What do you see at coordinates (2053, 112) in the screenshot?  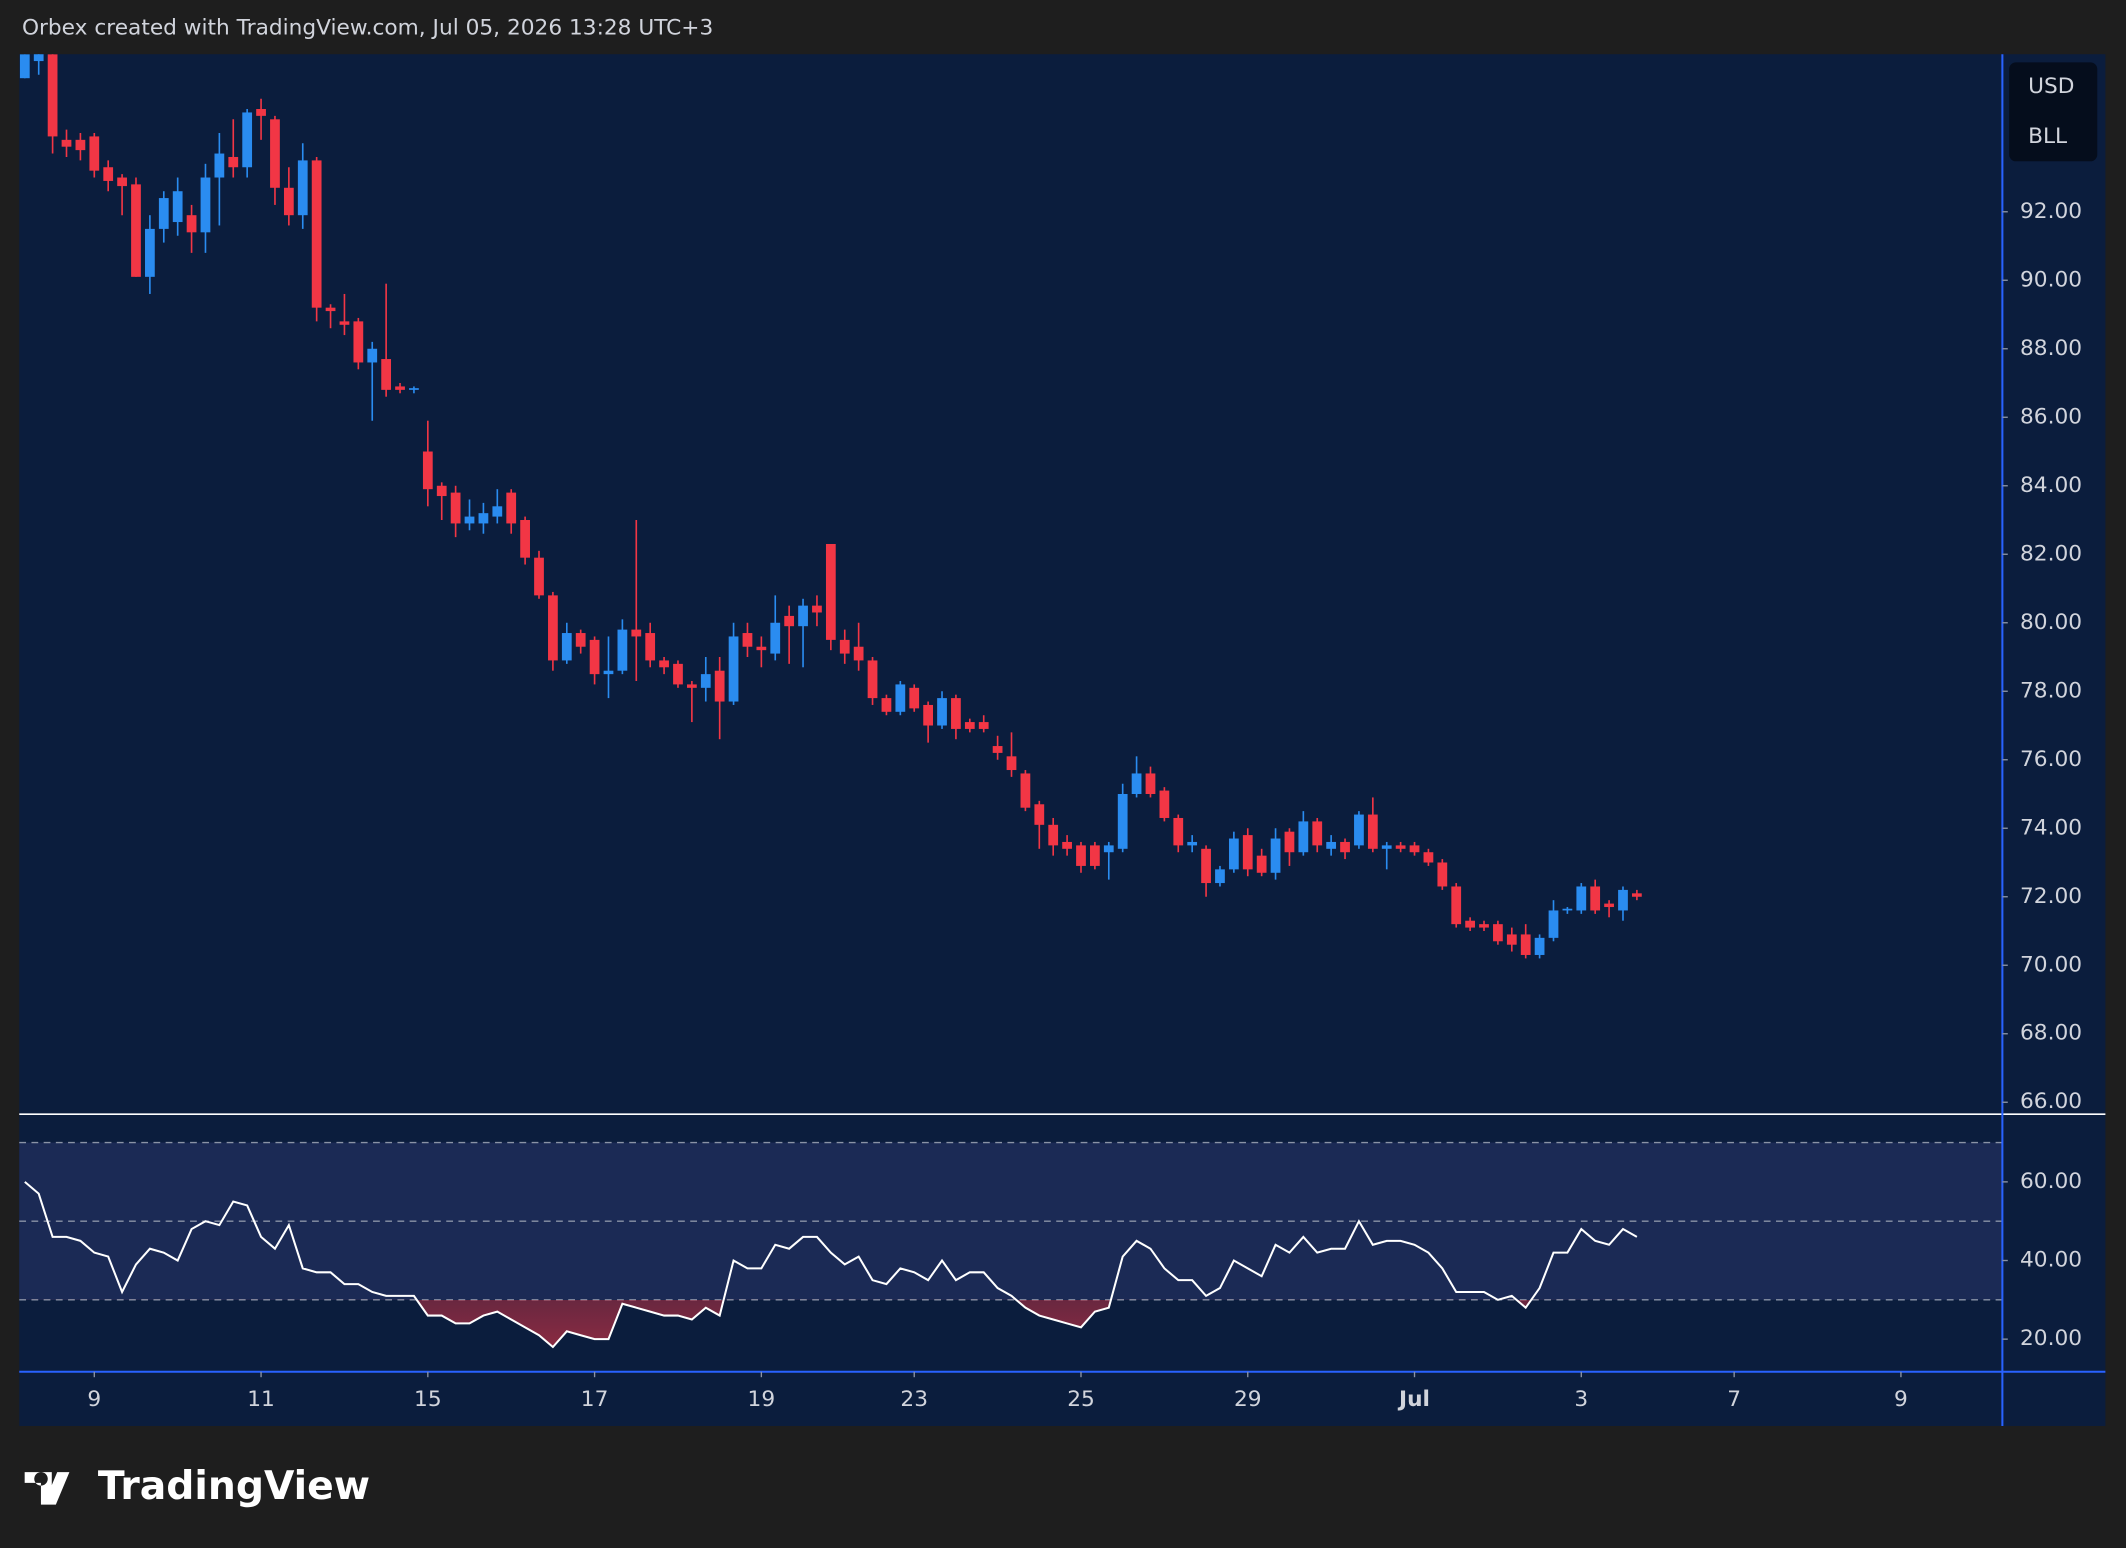 I see `badge-box` at bounding box center [2053, 112].